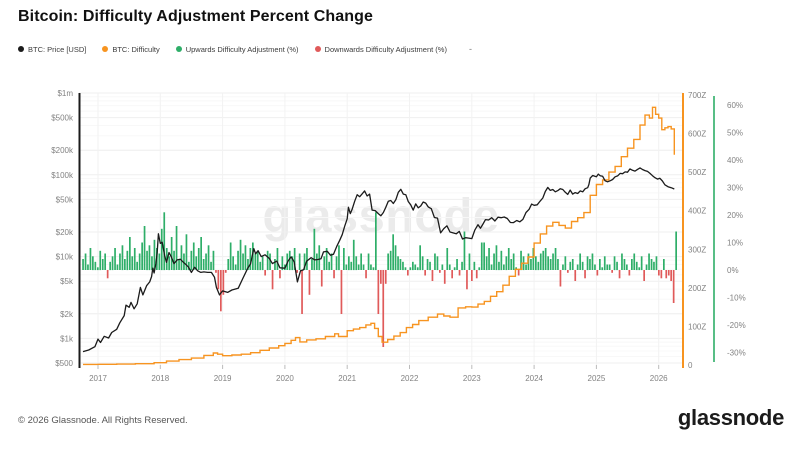  What do you see at coordinates (733, 270) in the screenshot?
I see `pct-axis-tick: 0%` at bounding box center [733, 270].